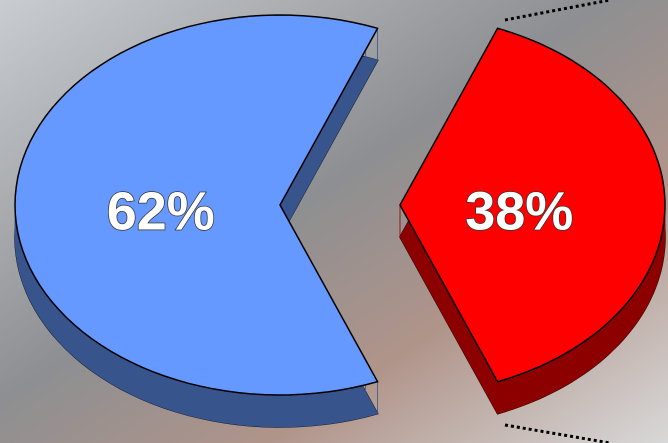 The height and width of the screenshot is (443, 668). What do you see at coordinates (161, 211) in the screenshot?
I see `data-label: 62%` at bounding box center [161, 211].